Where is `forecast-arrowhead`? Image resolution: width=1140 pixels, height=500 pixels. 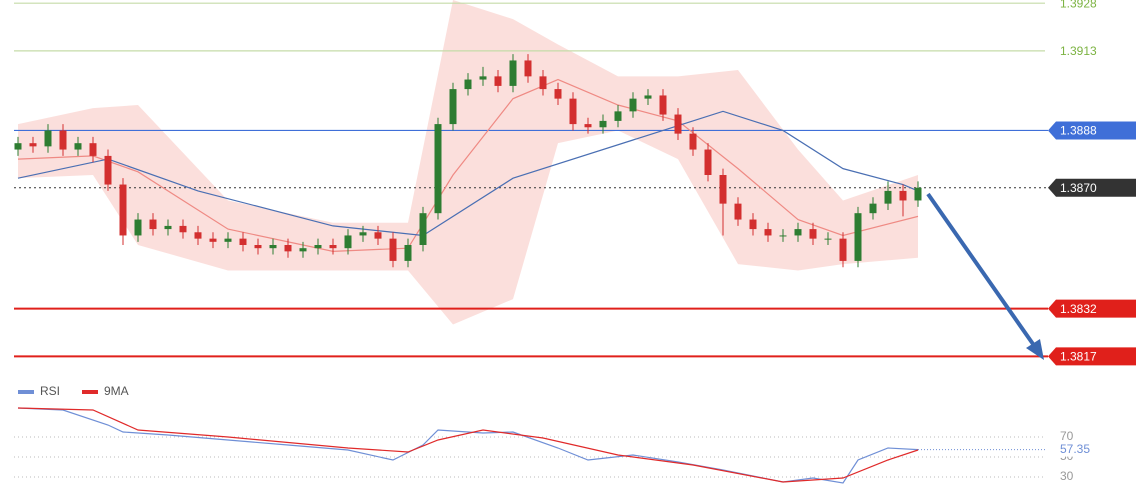
forecast-arrowhead is located at coordinates (1035, 349).